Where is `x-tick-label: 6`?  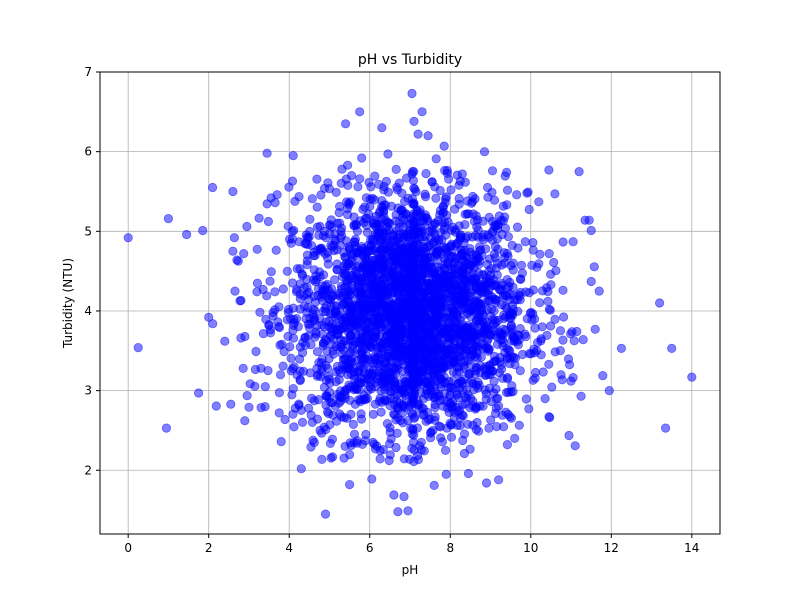
x-tick-label: 6 is located at coordinates (370, 548).